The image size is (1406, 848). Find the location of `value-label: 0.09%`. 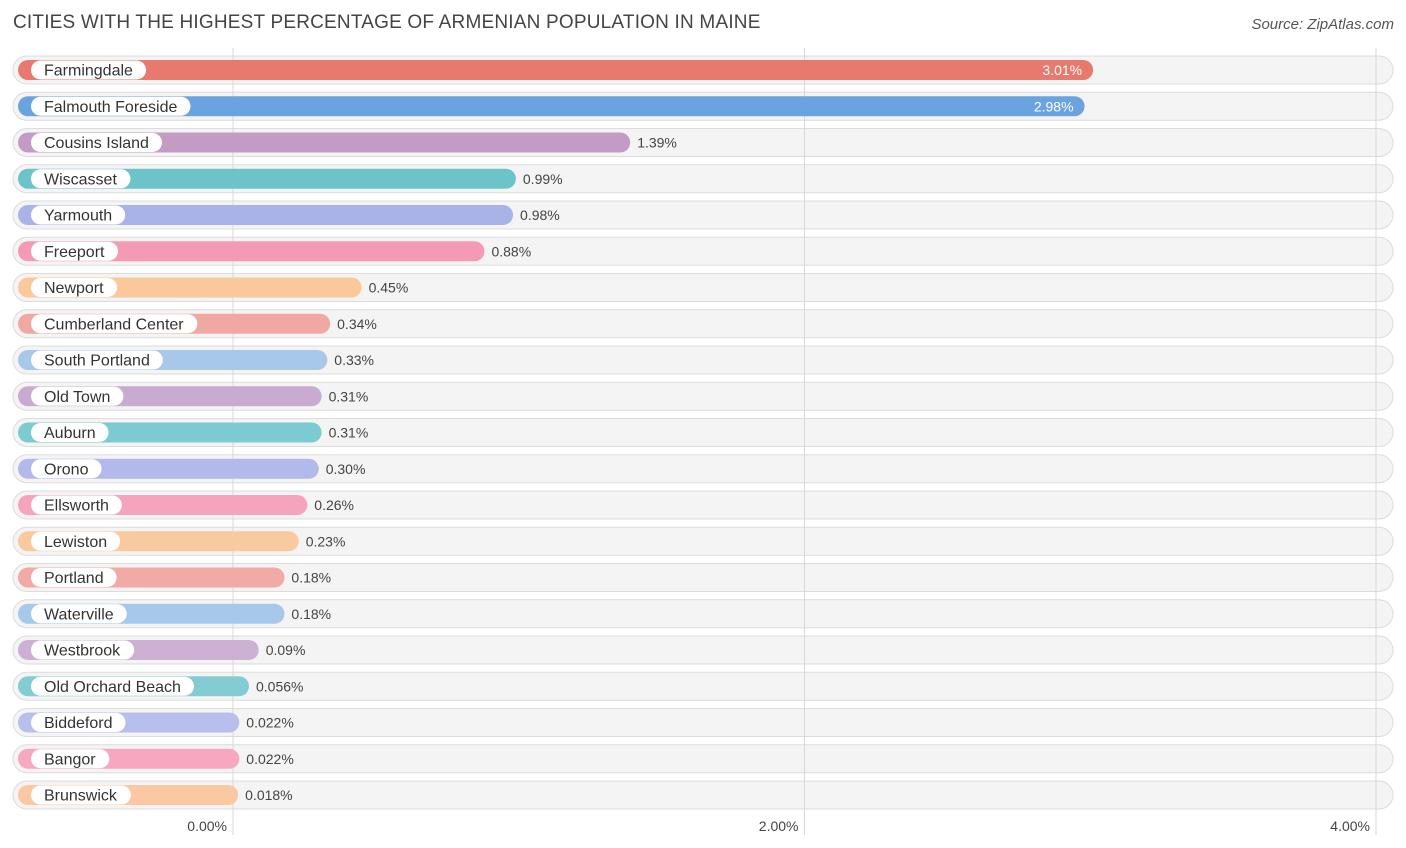

value-label: 0.09% is located at coordinates (286, 650).